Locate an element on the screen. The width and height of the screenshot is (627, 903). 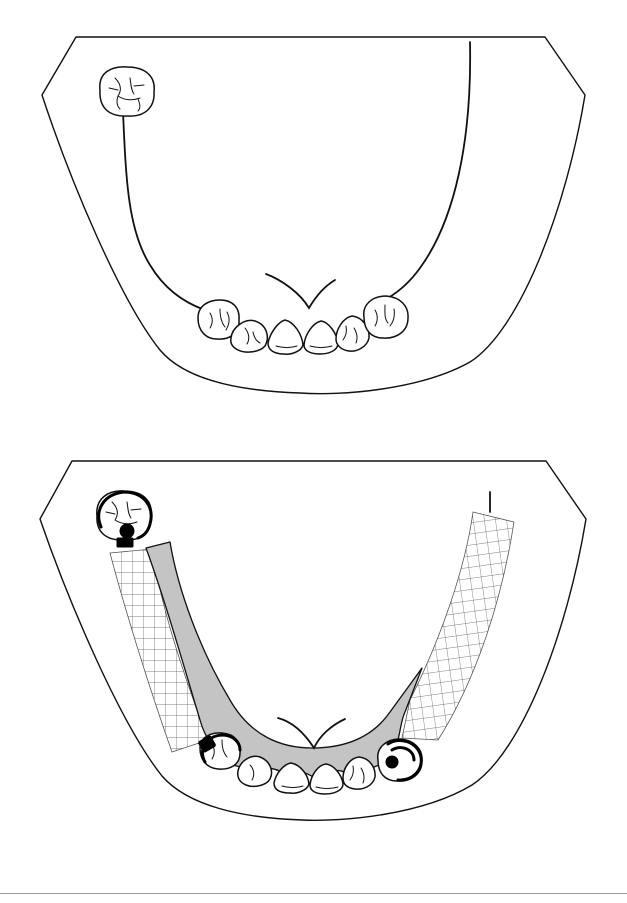
top-ridge-left is located at coordinates (164, 211).